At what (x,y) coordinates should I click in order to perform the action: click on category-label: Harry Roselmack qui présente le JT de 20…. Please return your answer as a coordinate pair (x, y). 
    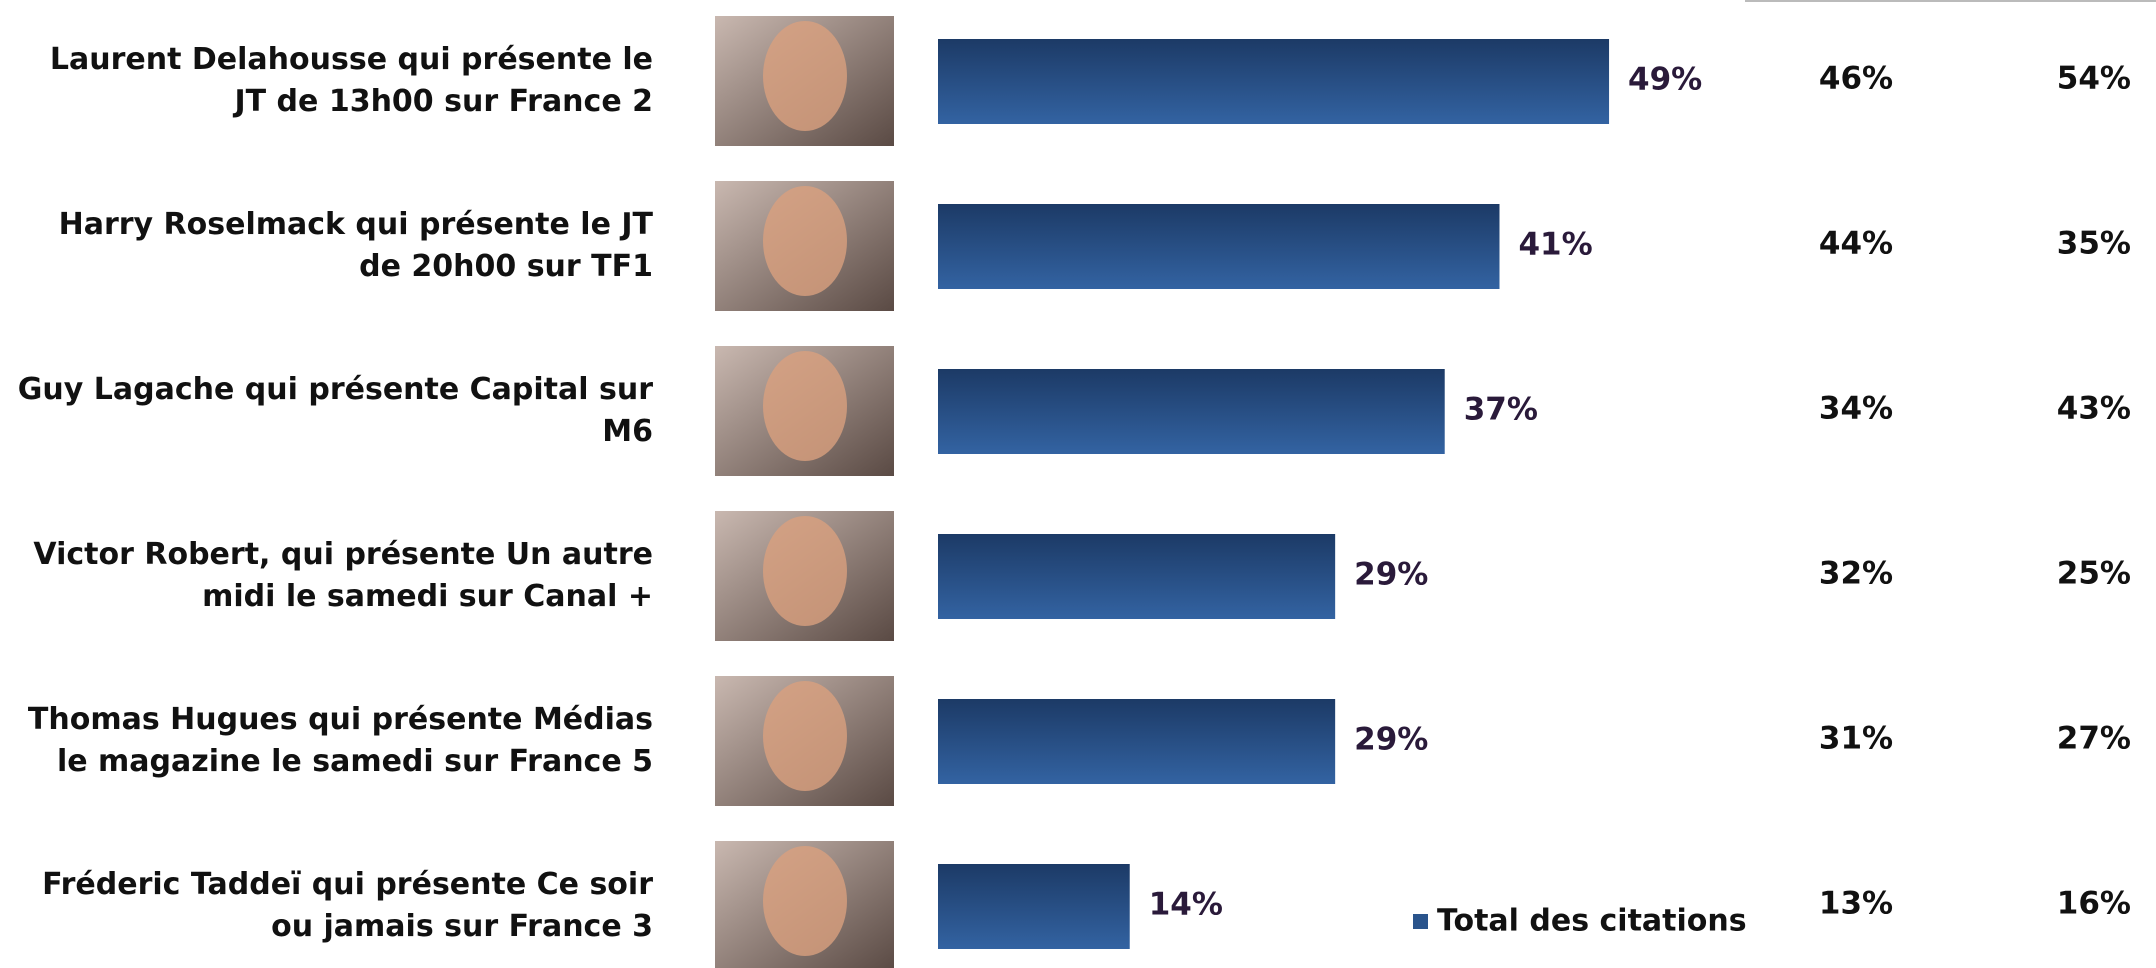
    Looking at the image, I should click on (355, 245).